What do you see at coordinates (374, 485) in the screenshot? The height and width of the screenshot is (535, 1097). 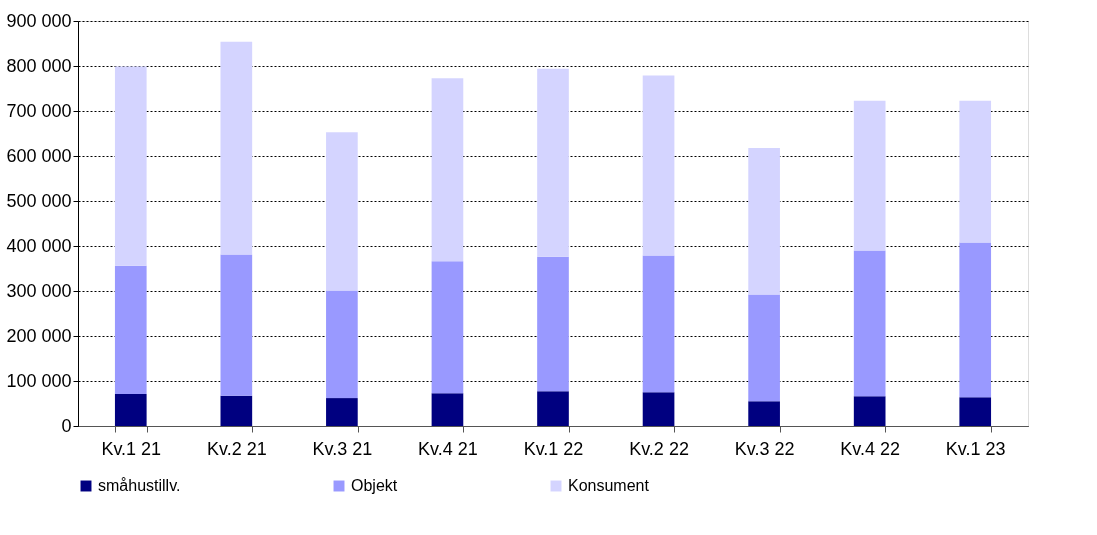 I see `legend-label: Objekt` at bounding box center [374, 485].